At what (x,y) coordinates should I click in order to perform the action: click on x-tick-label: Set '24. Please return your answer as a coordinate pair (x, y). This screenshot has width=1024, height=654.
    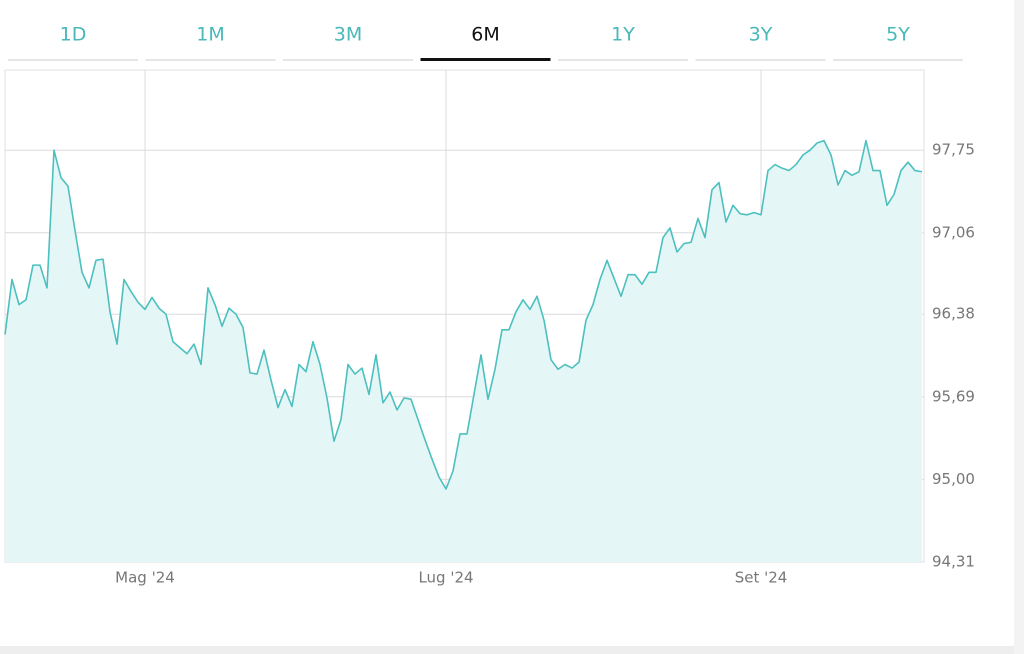
    Looking at the image, I should click on (761, 578).